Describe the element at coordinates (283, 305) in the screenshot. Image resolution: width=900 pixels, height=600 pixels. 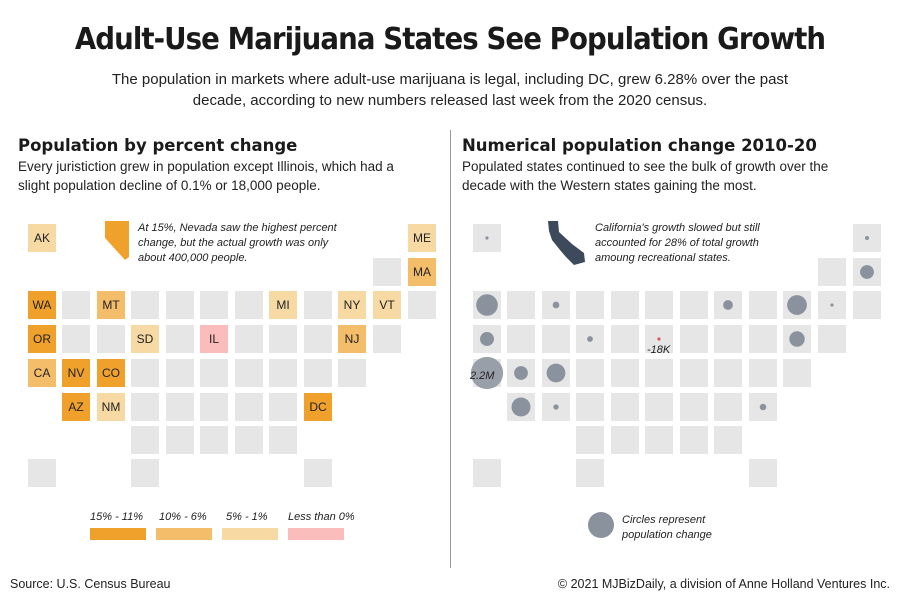
I see `state-tile-mi: MI` at that location.